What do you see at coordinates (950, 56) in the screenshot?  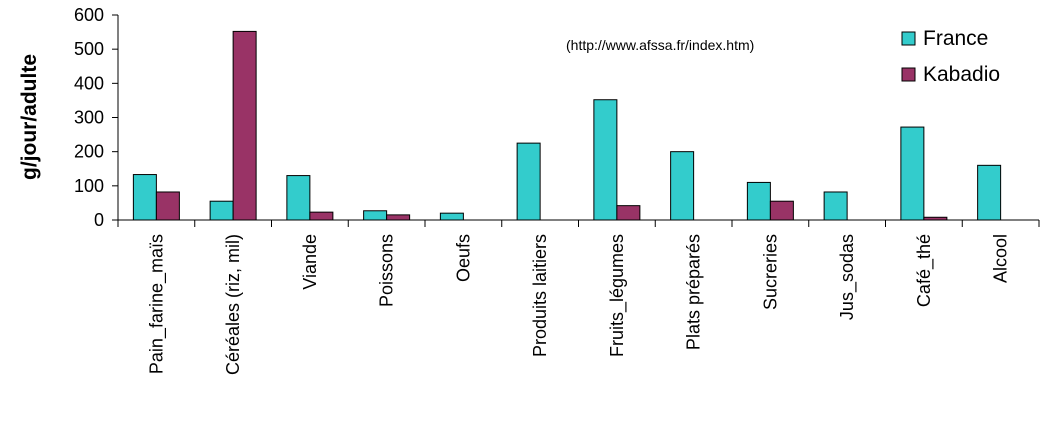 I see `legend: France Kabadio` at bounding box center [950, 56].